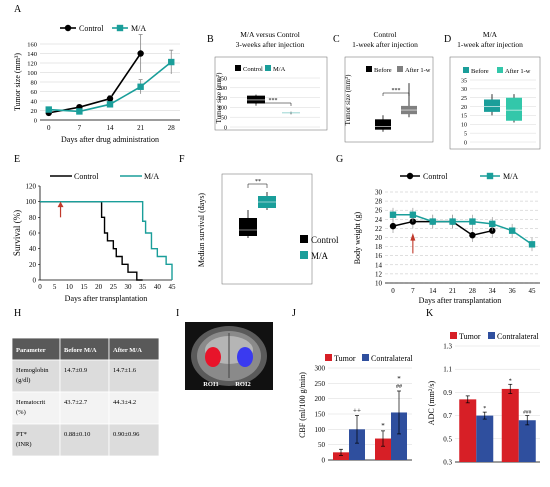 This screenshot has height=487, width=550. I want to click on legend-marker, so click(490, 176).